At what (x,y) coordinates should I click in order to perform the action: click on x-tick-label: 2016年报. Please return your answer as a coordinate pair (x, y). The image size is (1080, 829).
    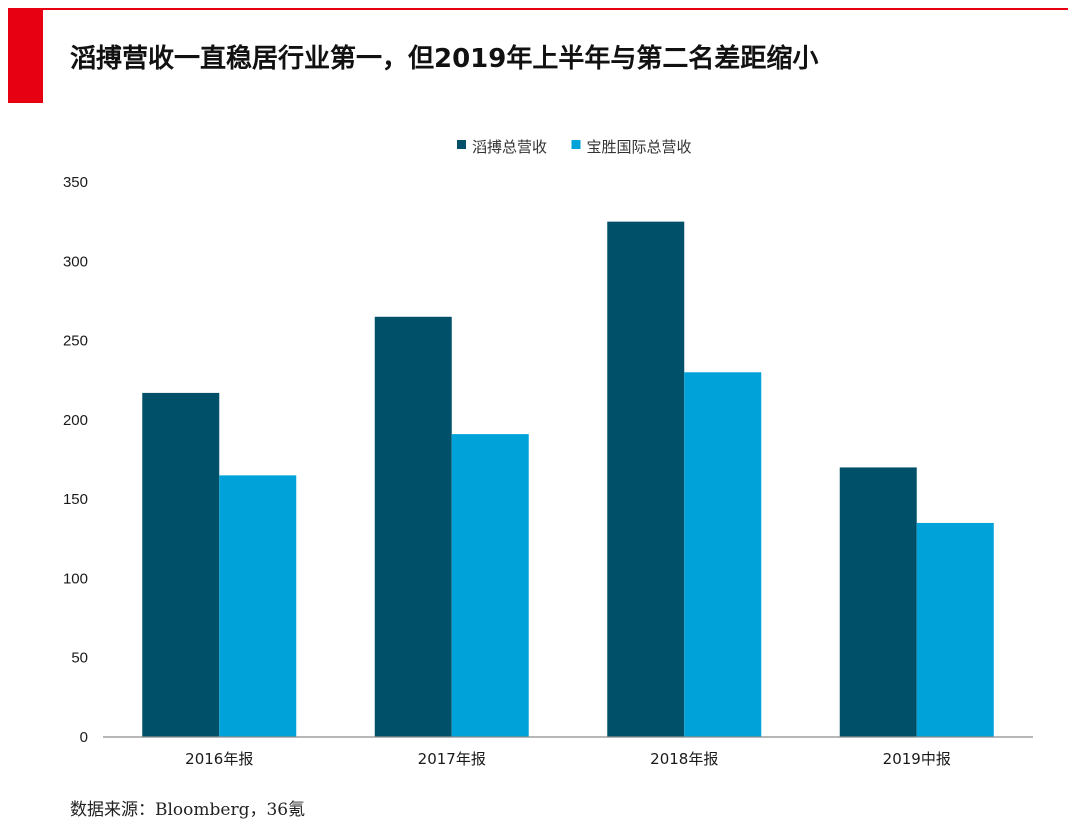
    Looking at the image, I should click on (219, 759).